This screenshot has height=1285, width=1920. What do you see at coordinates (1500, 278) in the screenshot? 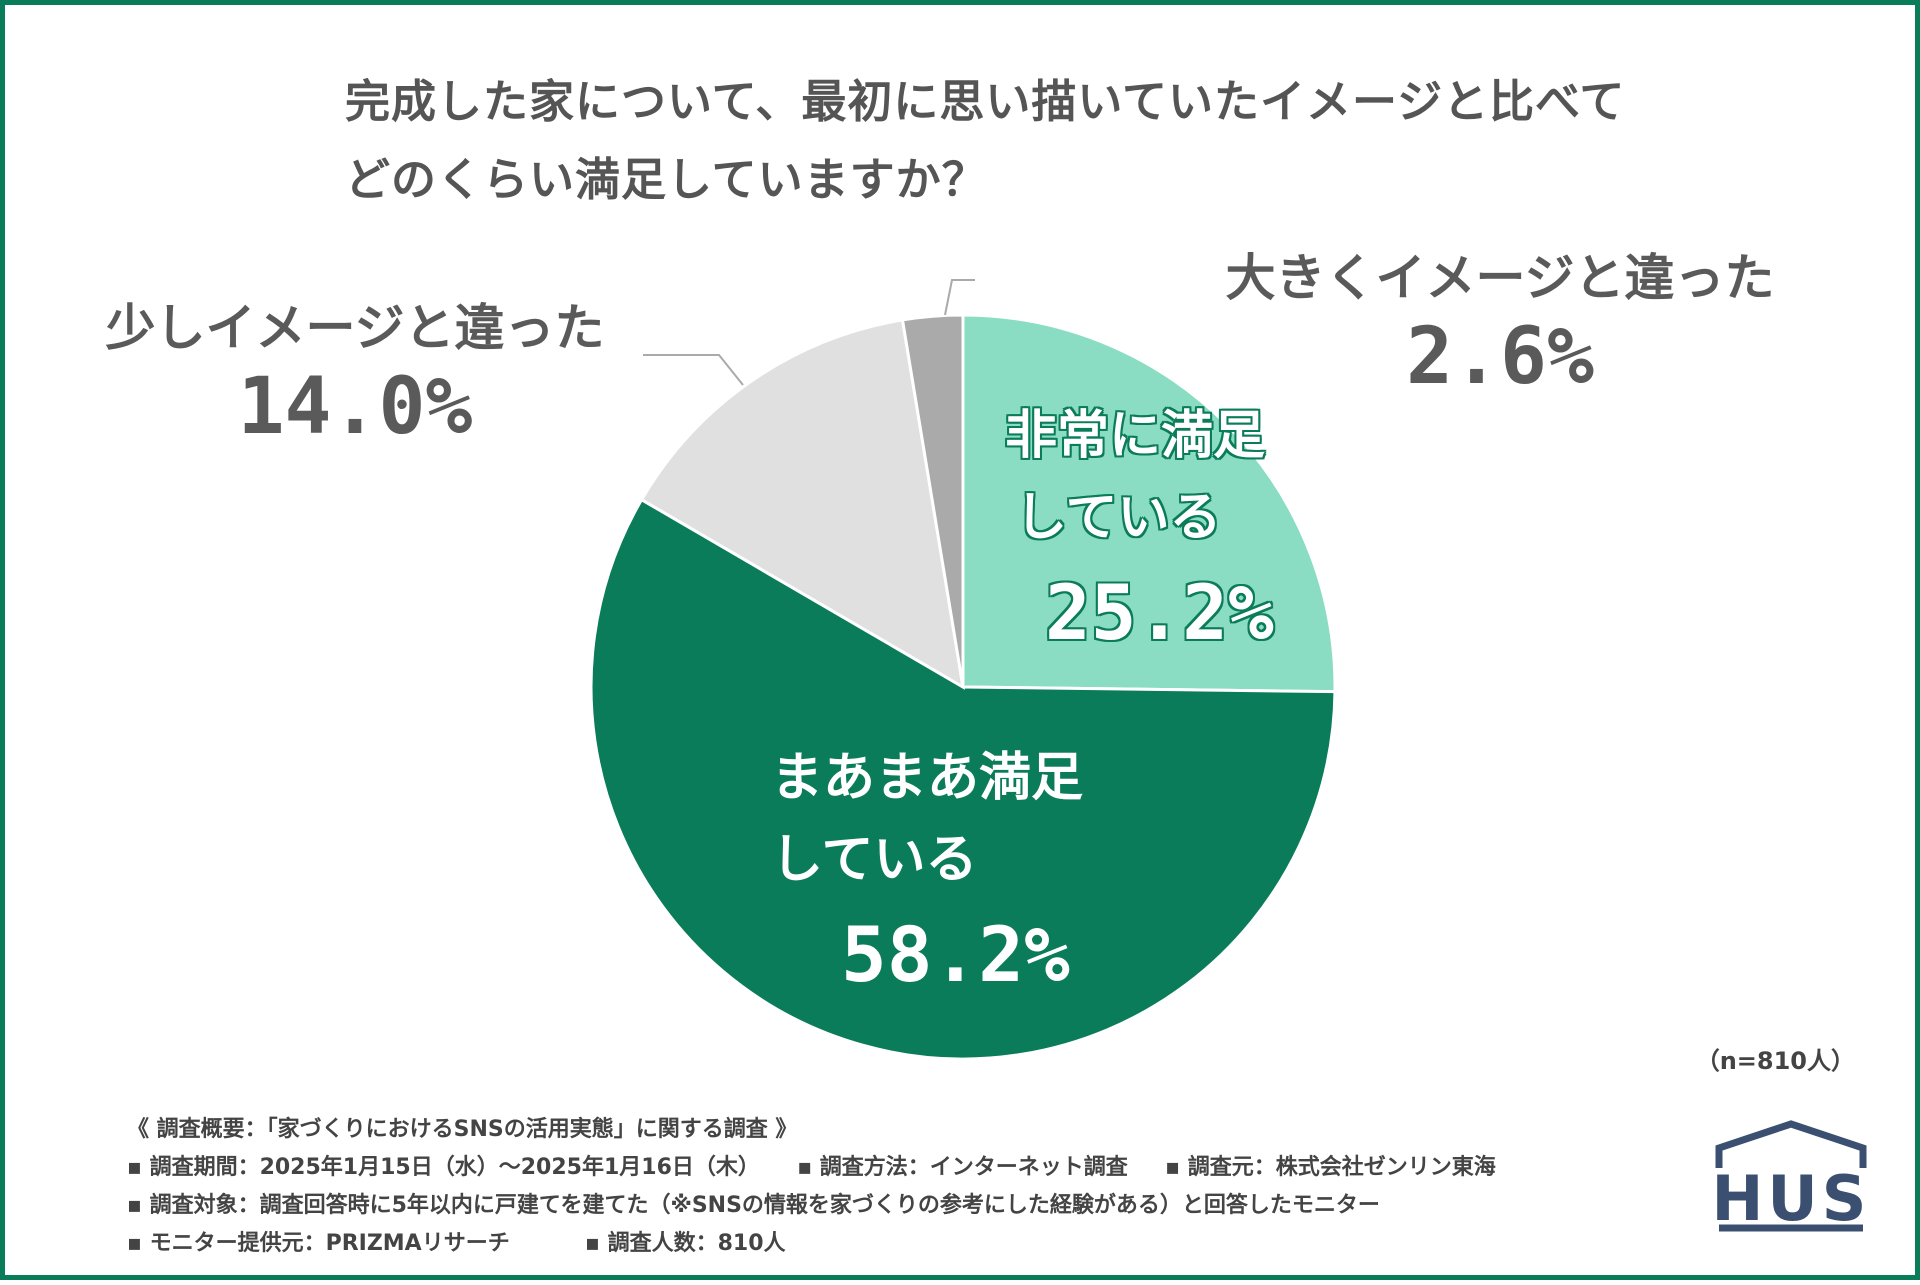
I see `label-large-difference-name: 大きくイメージと違った` at bounding box center [1500, 278].